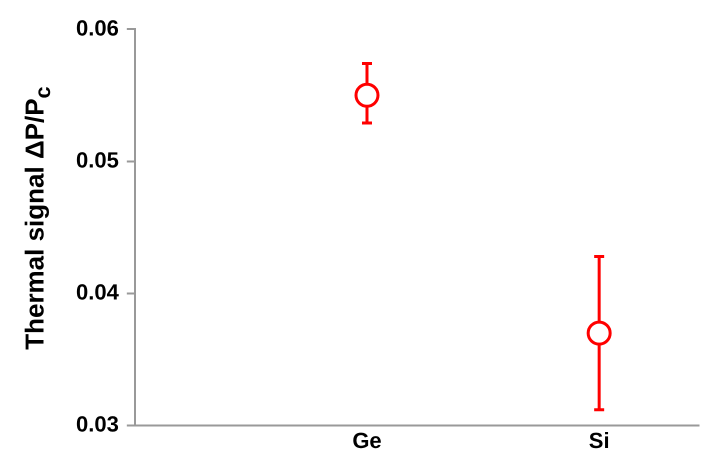 The image size is (721, 466). What do you see at coordinates (97, 27) in the screenshot?
I see `y-tick-label: 0.06` at bounding box center [97, 27].